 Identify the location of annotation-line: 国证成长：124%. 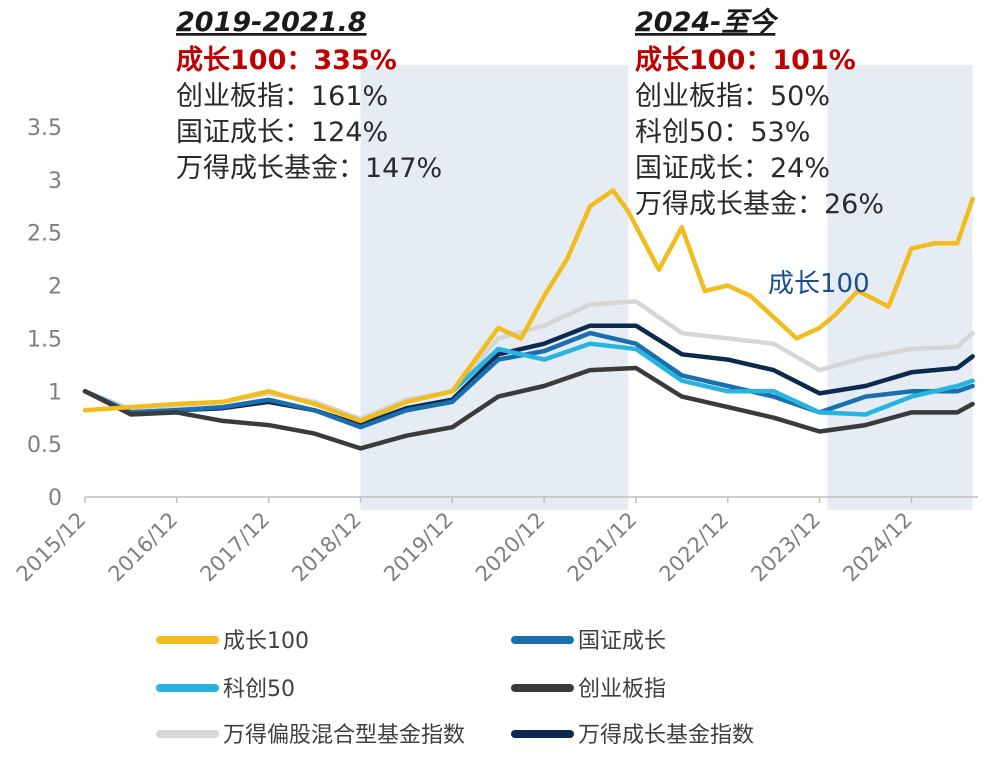
(282, 132).